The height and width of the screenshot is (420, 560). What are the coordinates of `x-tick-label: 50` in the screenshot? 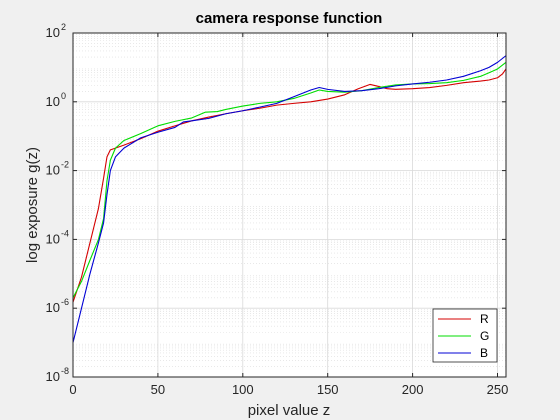 It's located at (158, 389).